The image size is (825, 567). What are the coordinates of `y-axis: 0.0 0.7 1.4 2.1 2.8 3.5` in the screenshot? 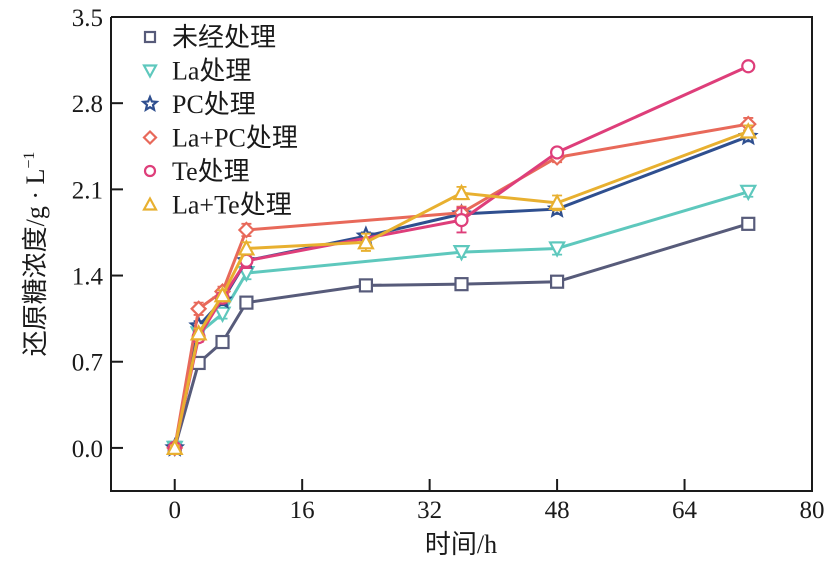 It's located at (97, 234).